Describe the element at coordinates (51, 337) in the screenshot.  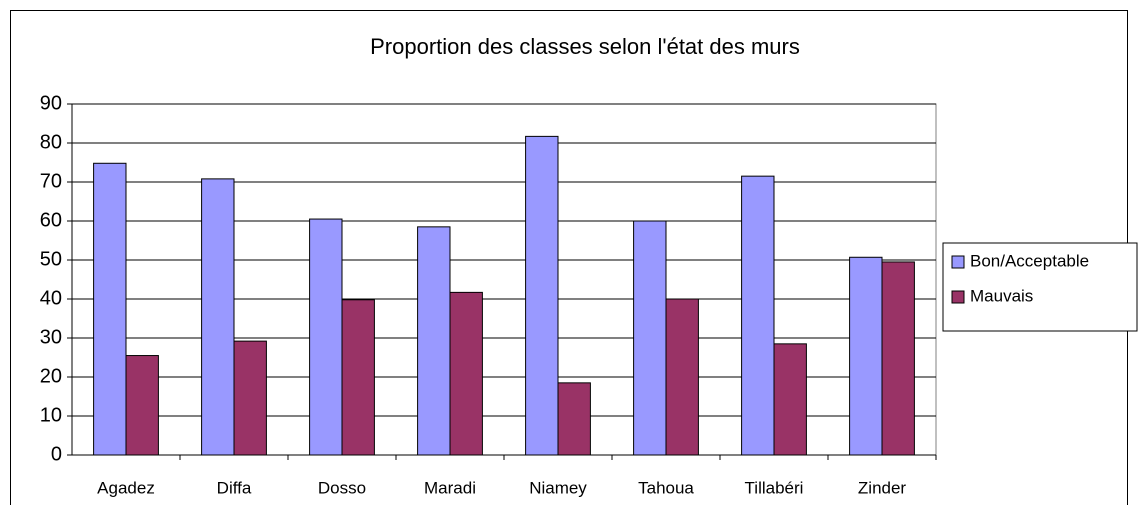
I see `y-tick-label: 30` at that location.